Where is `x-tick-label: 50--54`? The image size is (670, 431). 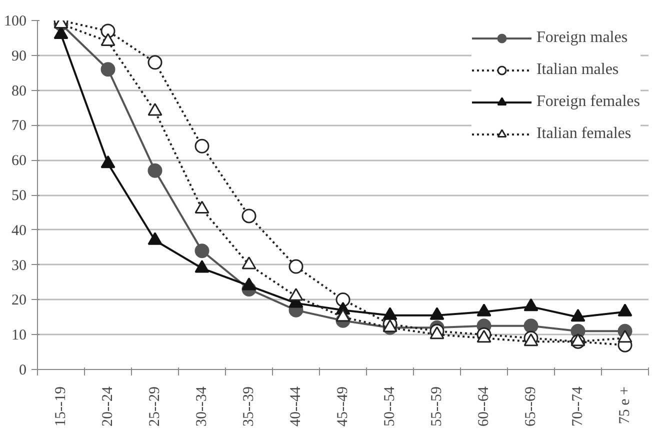 x-tick-label: 50--54 is located at coordinates (390, 406).